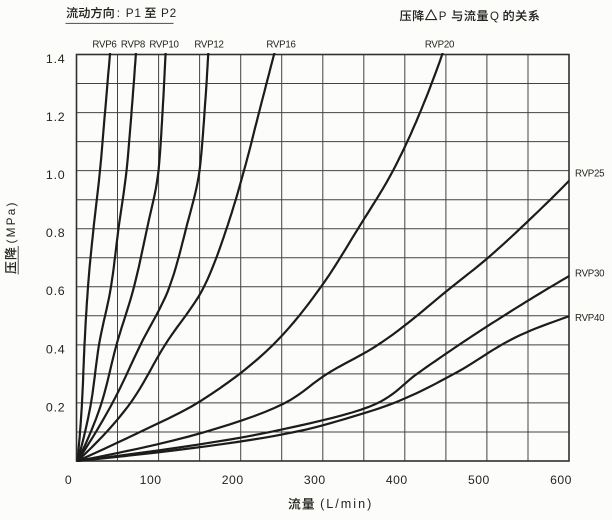  Describe the element at coordinates (56, 291) in the screenshot. I see `svg-text: 0.6` at that location.